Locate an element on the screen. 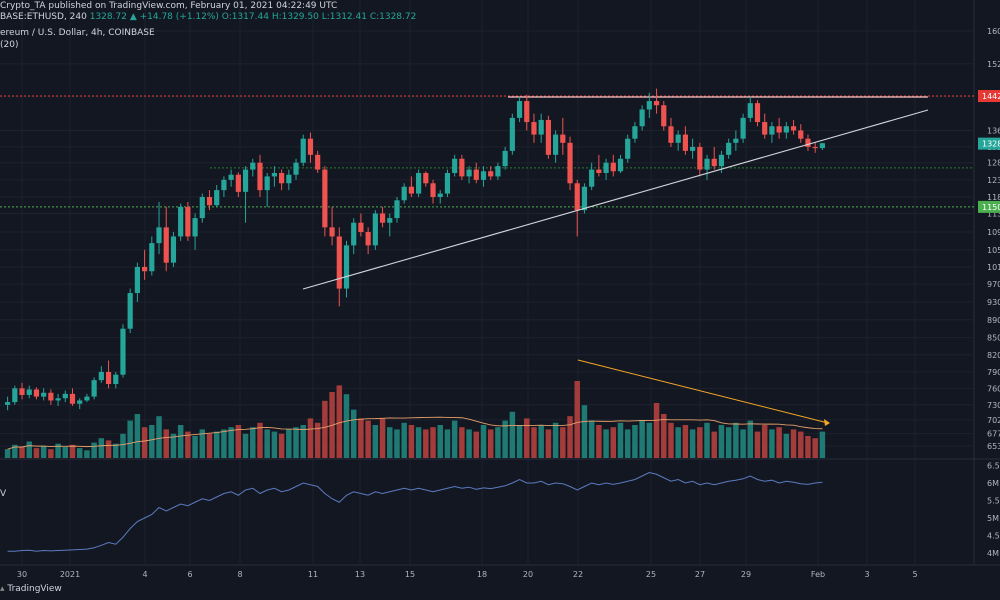 The image size is (1000, 600). x-tick-label: 2021 is located at coordinates (70, 574).